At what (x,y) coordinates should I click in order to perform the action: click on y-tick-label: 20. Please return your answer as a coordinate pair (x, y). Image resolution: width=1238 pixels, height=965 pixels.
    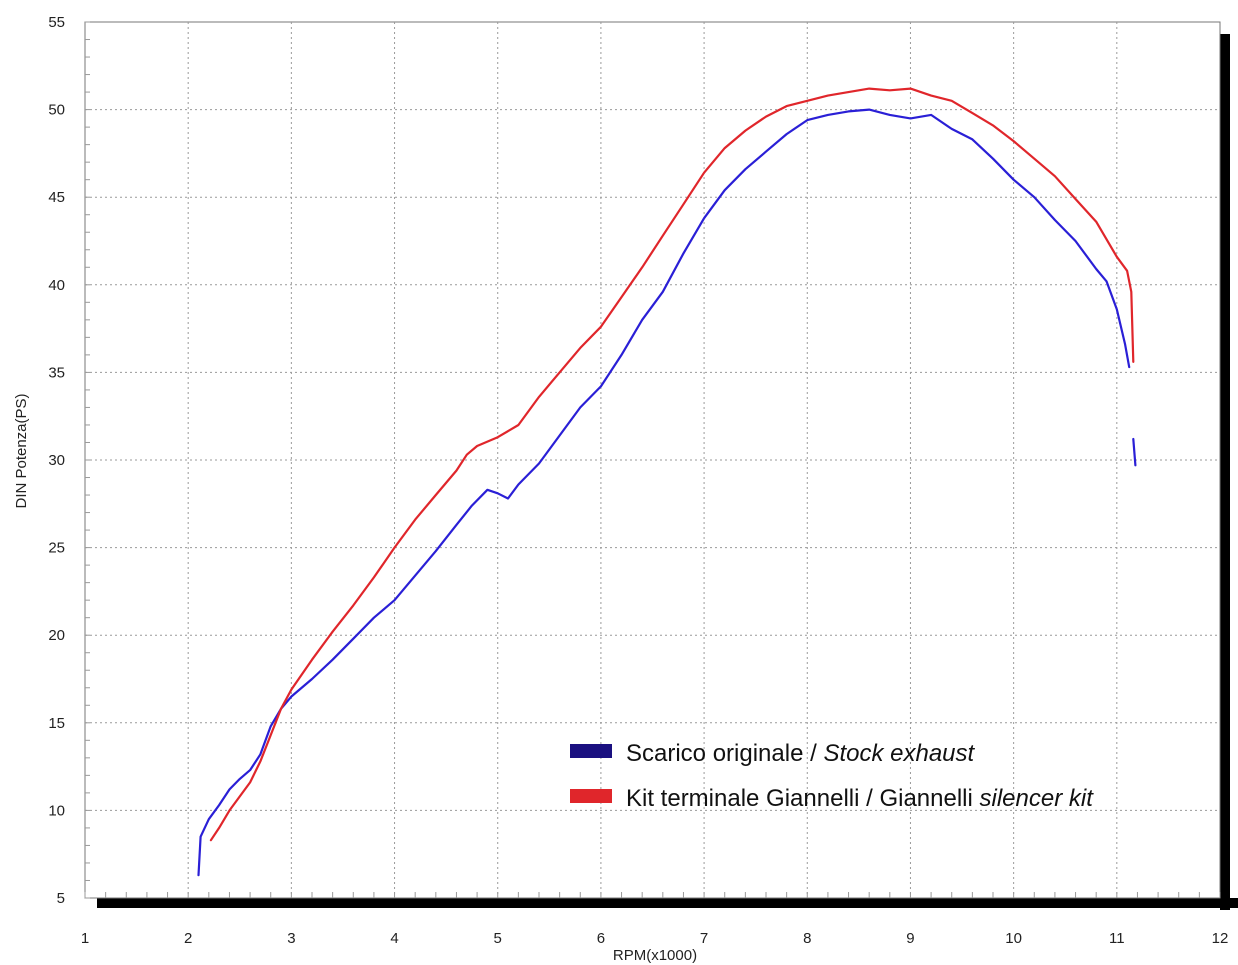
    Looking at the image, I should click on (56, 635).